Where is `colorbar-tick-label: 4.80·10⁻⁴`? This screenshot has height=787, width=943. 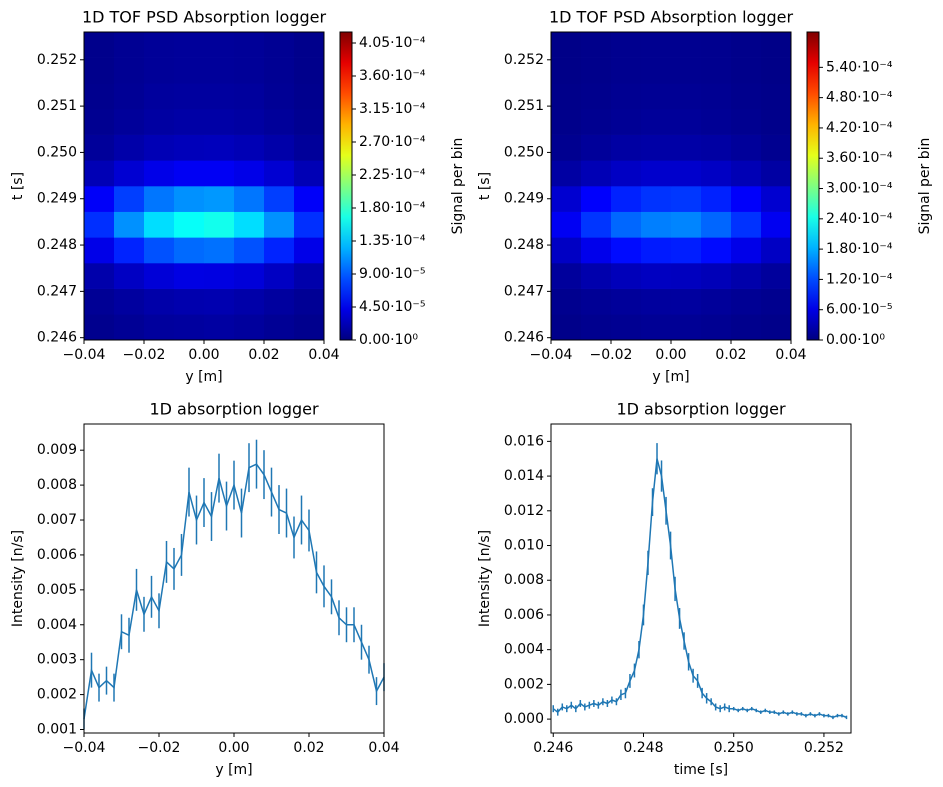 colorbar-tick-label: 4.80·10⁻⁴ is located at coordinates (859, 98).